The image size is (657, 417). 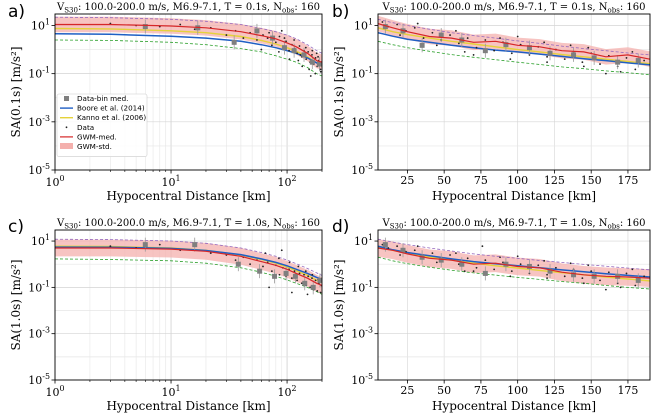 I want to click on legend-item-databin: Data-bin med., so click(x=96, y=98).